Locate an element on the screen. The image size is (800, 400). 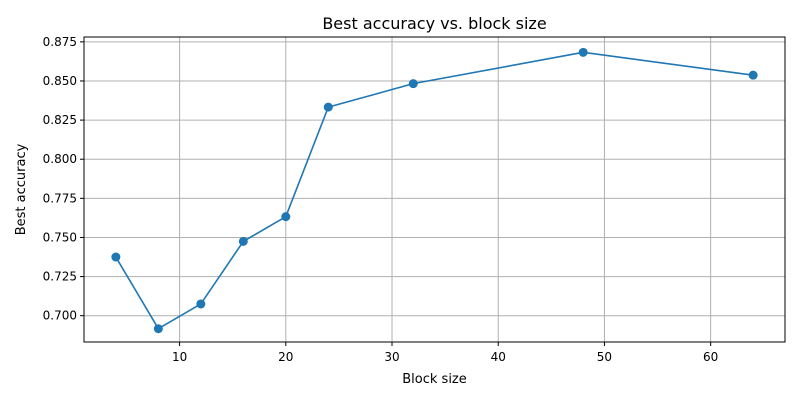
x-tick-label: 20 is located at coordinates (285, 357).